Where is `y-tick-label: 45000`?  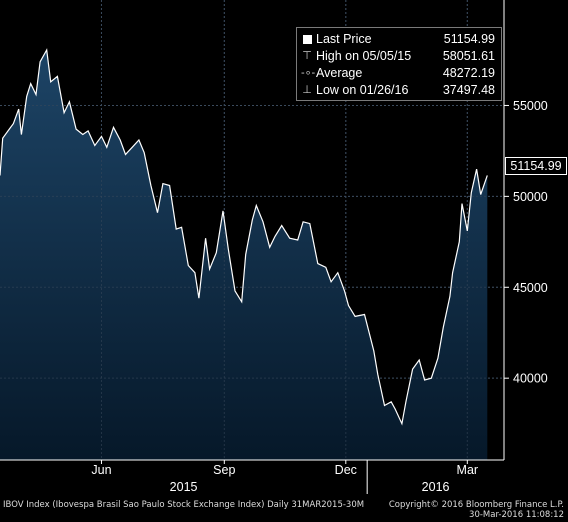
y-tick-label: 45000 is located at coordinates (530, 288).